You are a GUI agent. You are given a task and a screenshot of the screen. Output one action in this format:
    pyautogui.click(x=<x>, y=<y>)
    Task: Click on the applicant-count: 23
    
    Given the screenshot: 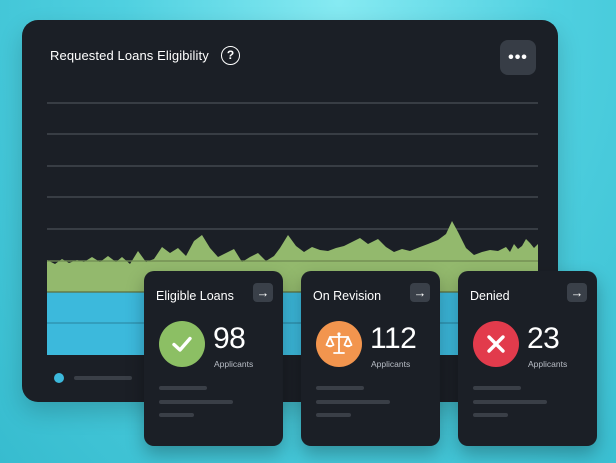 What is the action you would take?
    pyautogui.click(x=543, y=338)
    